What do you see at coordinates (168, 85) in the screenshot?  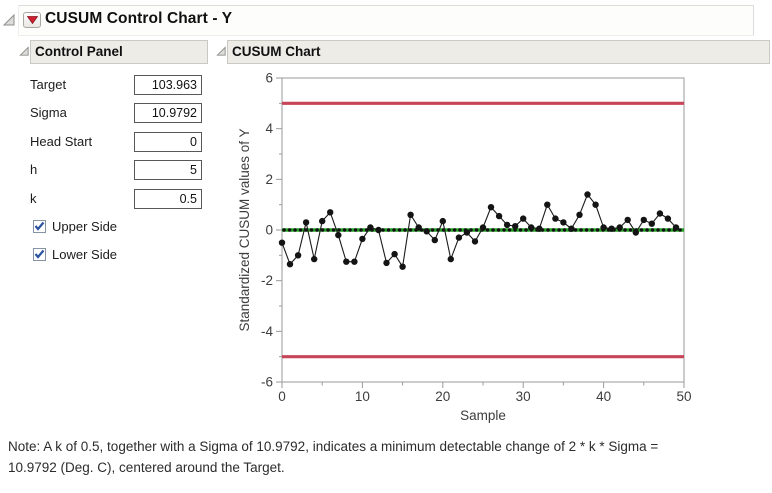 I see `target-input` at bounding box center [168, 85].